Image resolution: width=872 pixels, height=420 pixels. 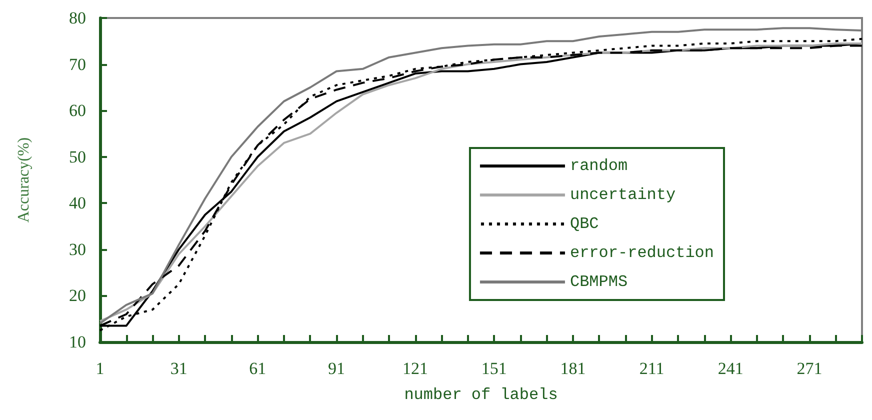 What do you see at coordinates (809, 368) in the screenshot?
I see `x-tick-label: 271` at bounding box center [809, 368].